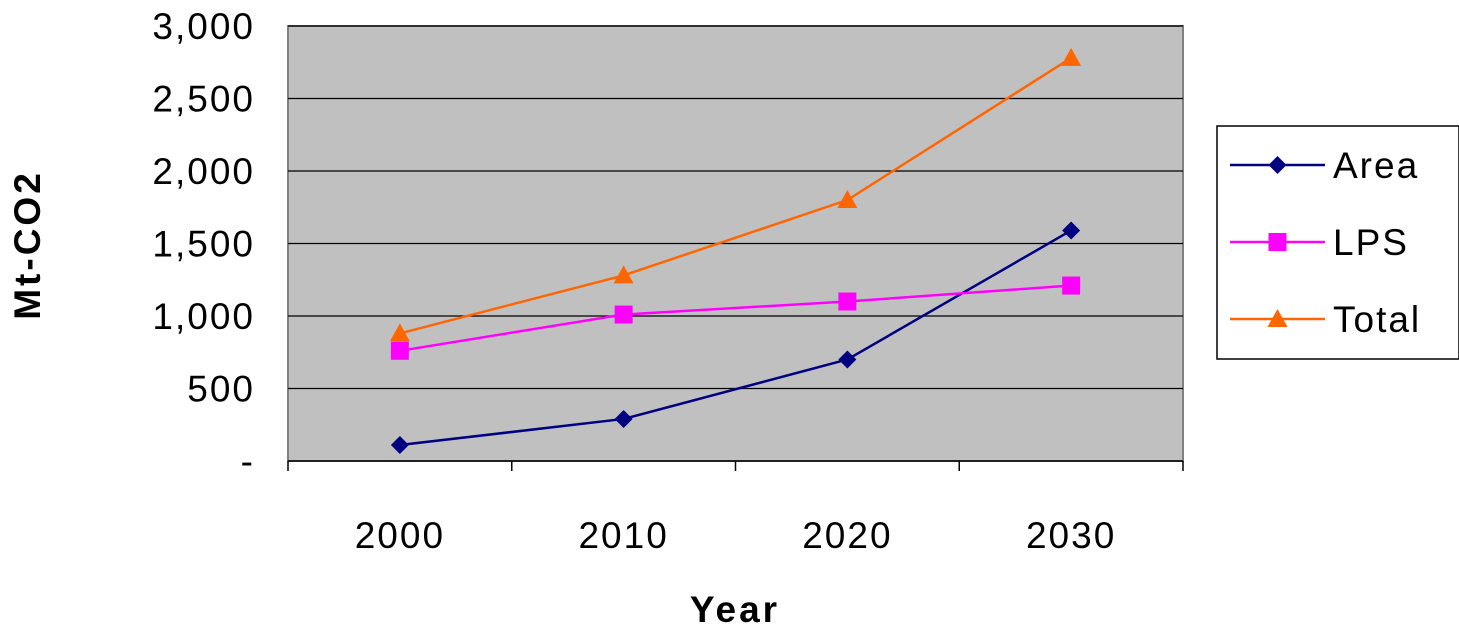  What do you see at coordinates (27, 245) in the screenshot?
I see `y-axis-title: Mt-CO2` at bounding box center [27, 245].